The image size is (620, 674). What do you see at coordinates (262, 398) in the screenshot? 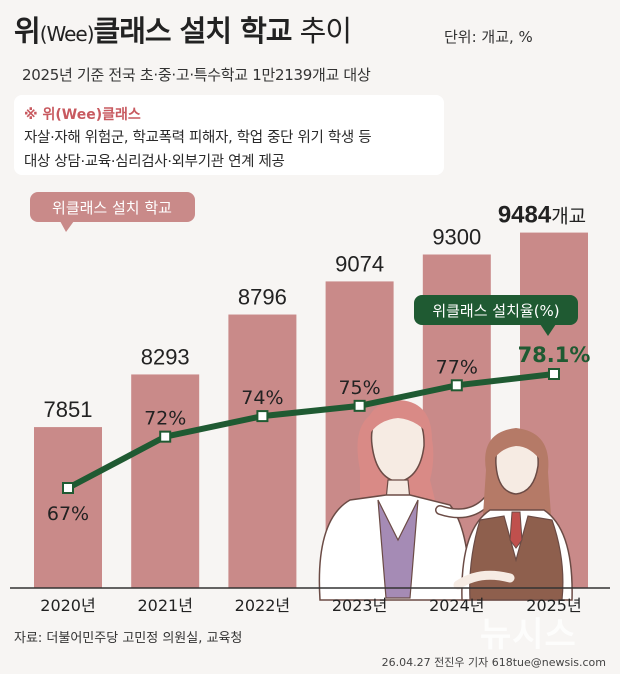
I see `rate-value-label: 74%` at bounding box center [262, 398].